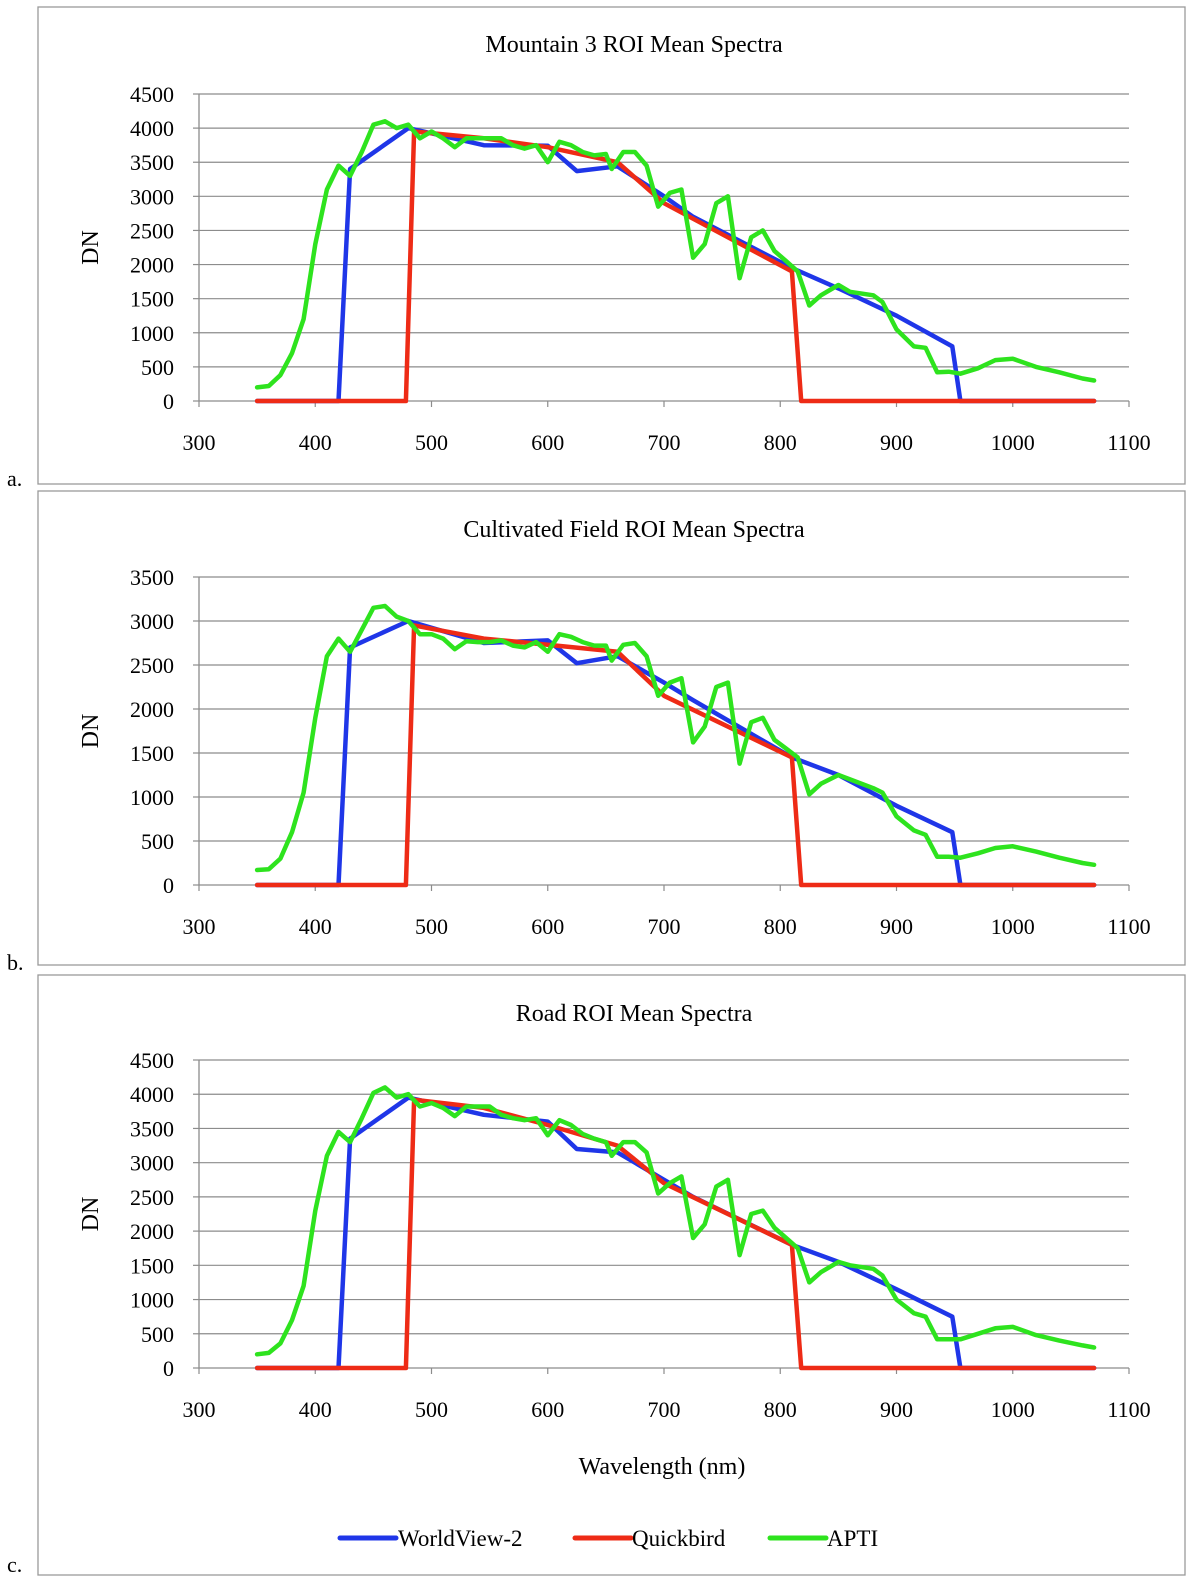  What do you see at coordinates (460, 1538) in the screenshot?
I see `legend-label-worldview-2: WorldView-2` at bounding box center [460, 1538].